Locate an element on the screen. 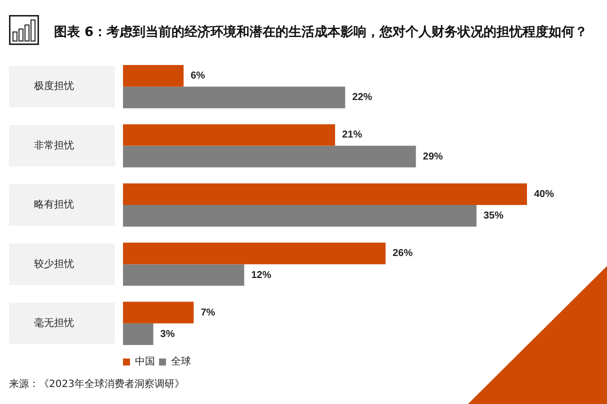 Image resolution: width=607 pixels, height=404 pixels. legend-label: 中国 is located at coordinates (145, 362).